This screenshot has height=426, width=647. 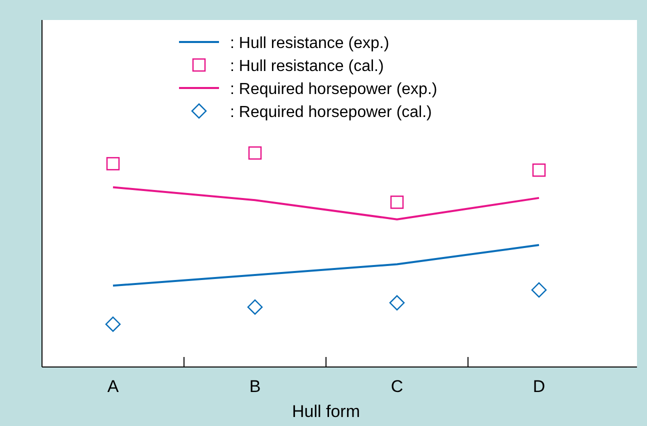 What do you see at coordinates (113, 386) in the screenshot?
I see `x-tick-label: A` at bounding box center [113, 386].